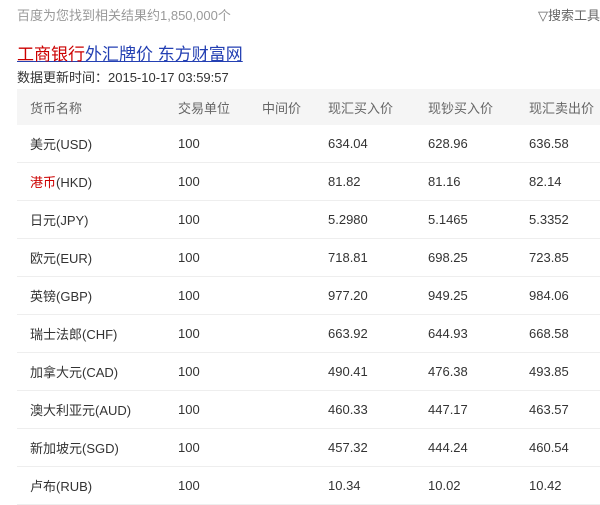 This screenshot has height=505, width=600. What do you see at coordinates (377, 409) in the screenshot?
I see `cell-xh_buy: 460.33` at bounding box center [377, 409].